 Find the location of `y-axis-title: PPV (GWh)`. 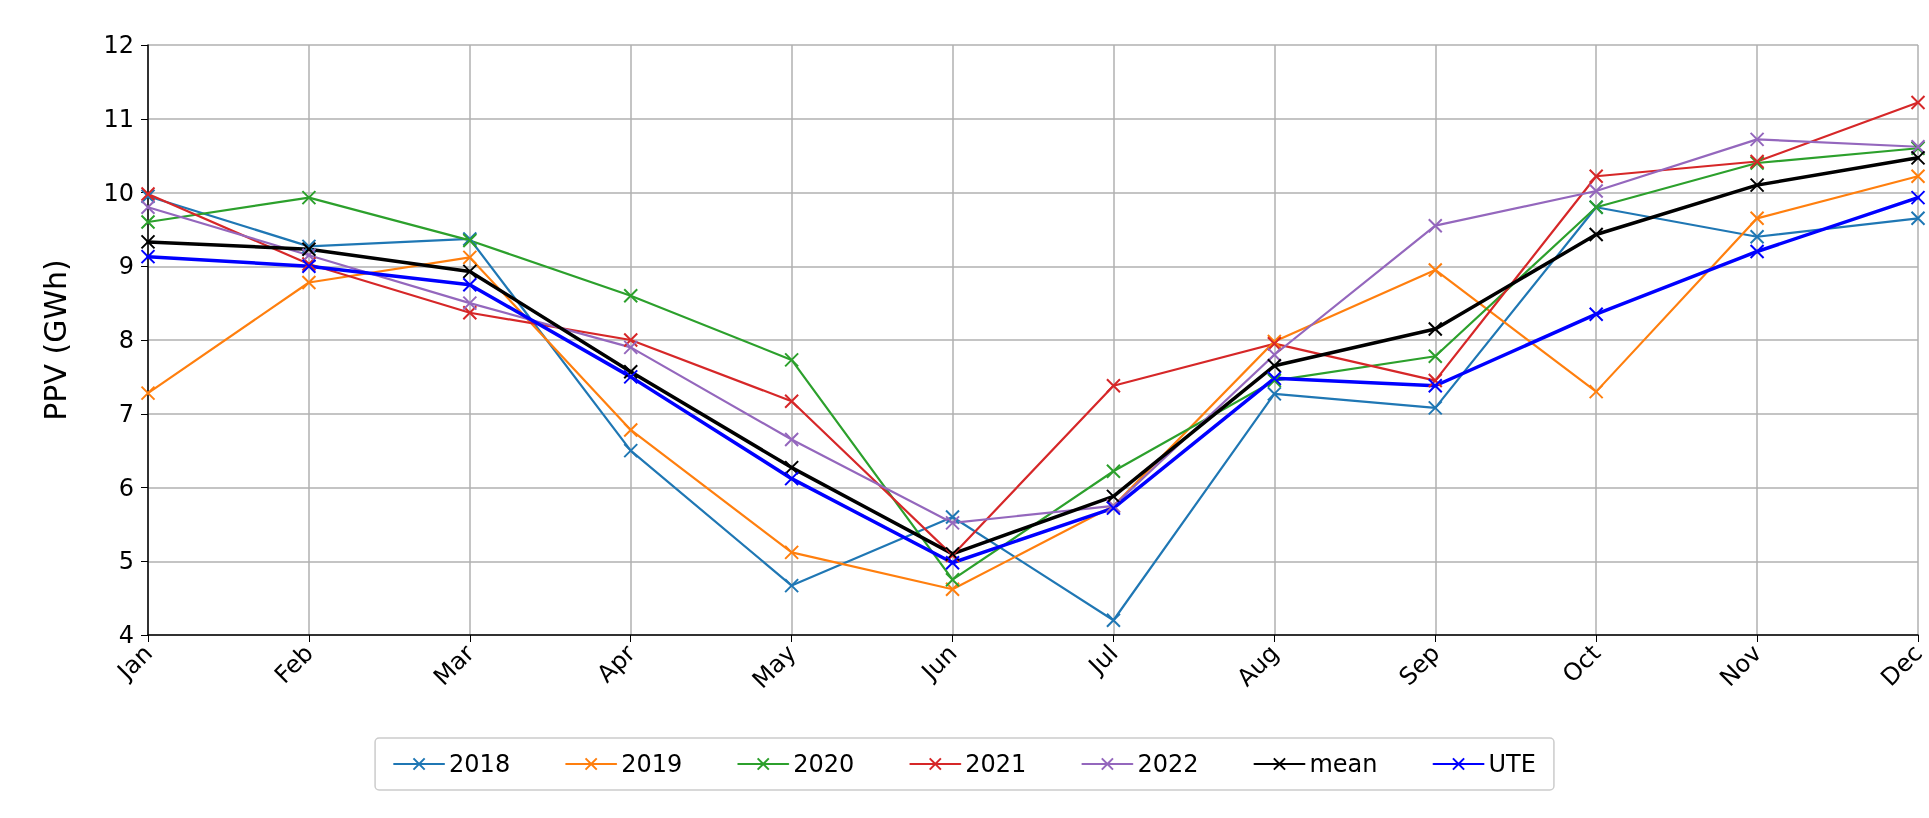

y-axis-title: PPV (GWh) is located at coordinates (55, 340).